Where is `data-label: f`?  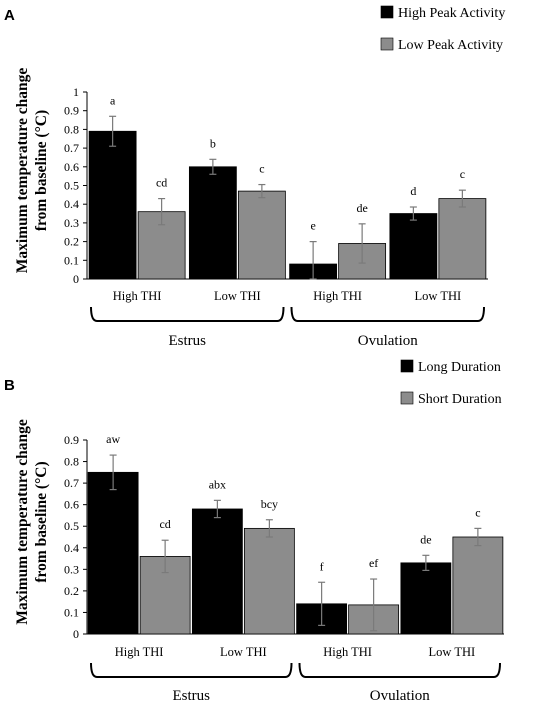 data-label: f is located at coordinates (322, 566).